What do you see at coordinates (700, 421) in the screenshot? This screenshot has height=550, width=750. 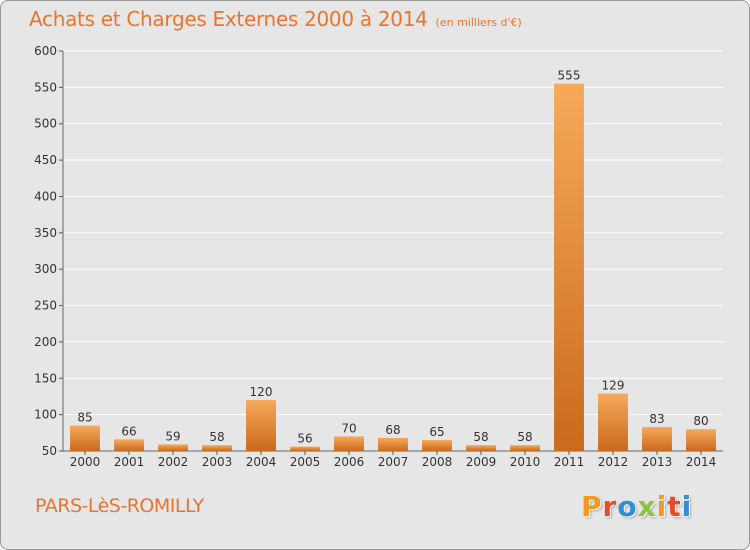 I see `bar-value-label: 80` at bounding box center [700, 421].